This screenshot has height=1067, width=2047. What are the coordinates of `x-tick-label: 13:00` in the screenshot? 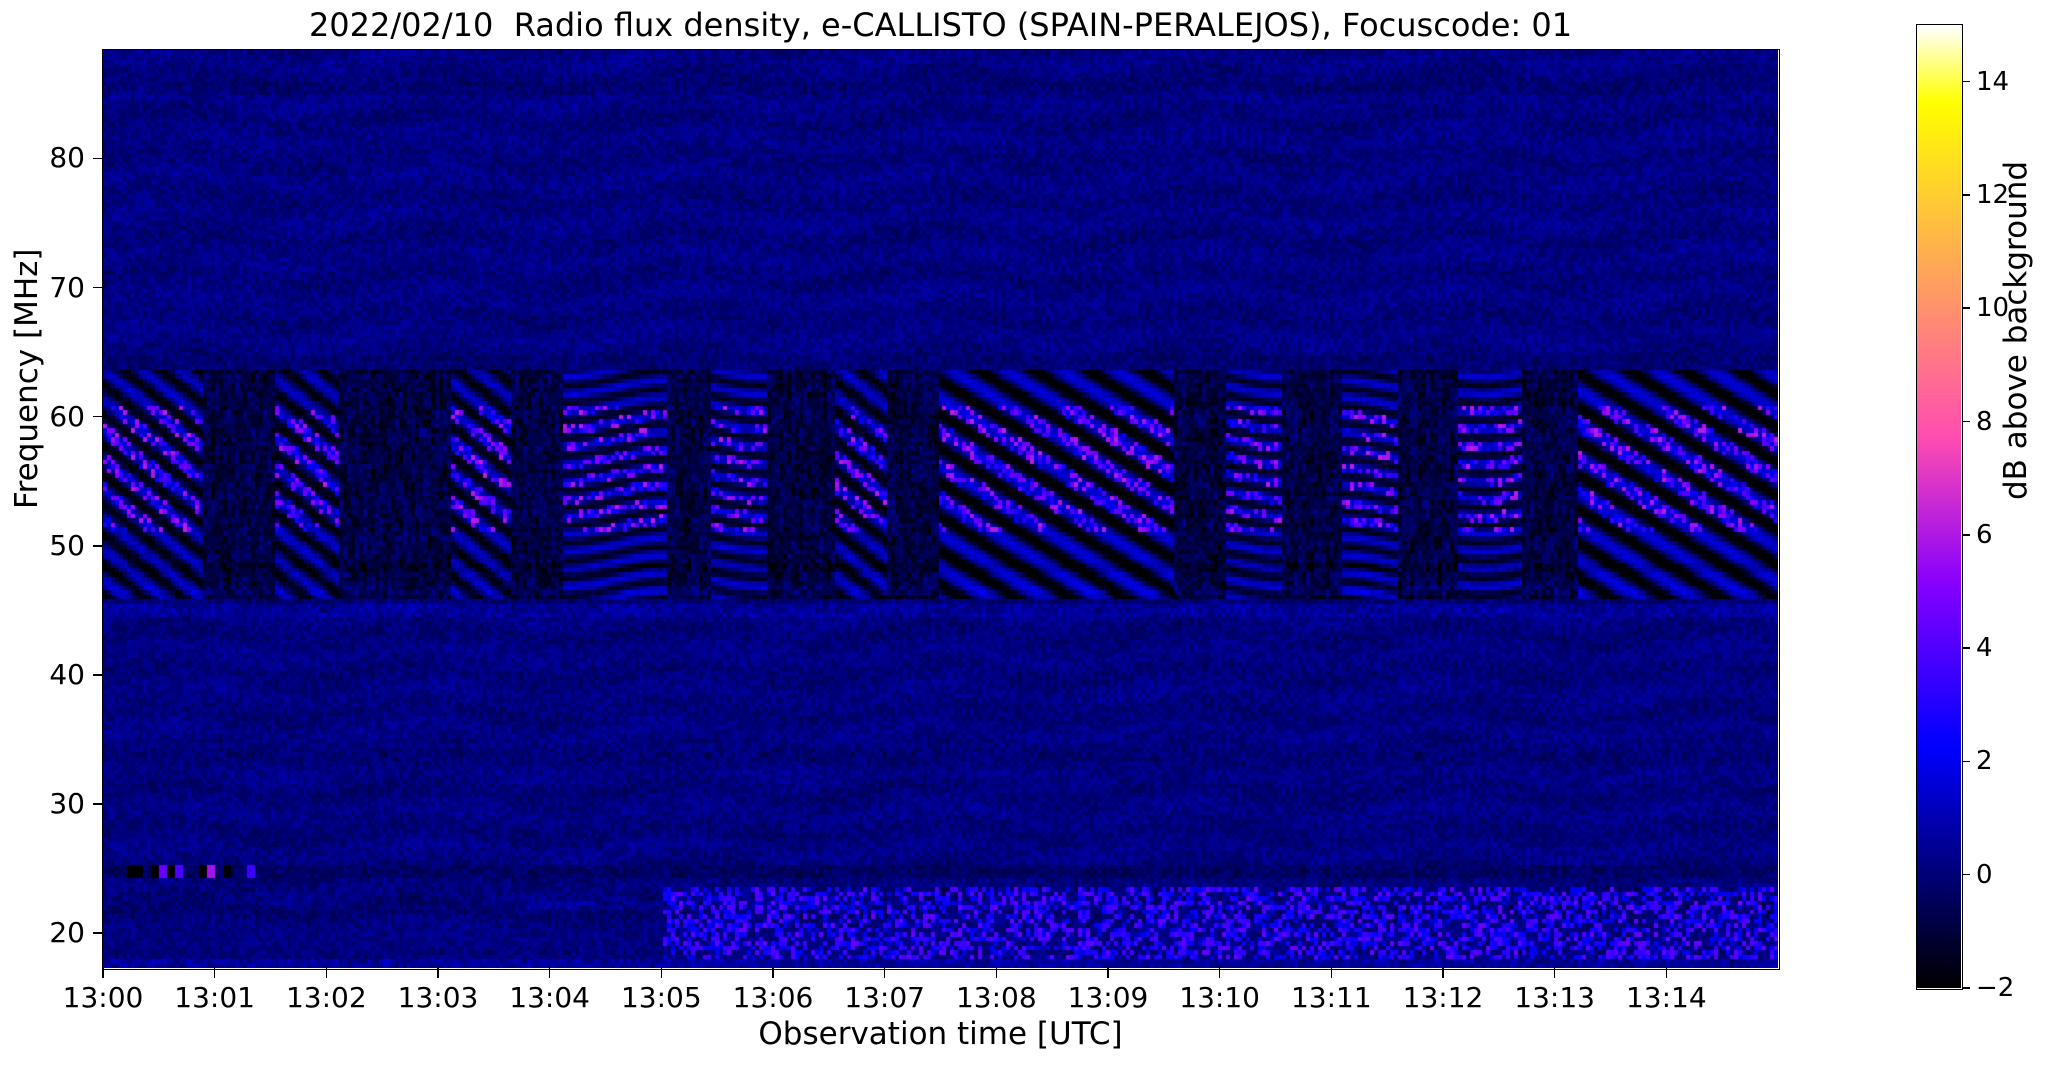 It's located at (103, 997).